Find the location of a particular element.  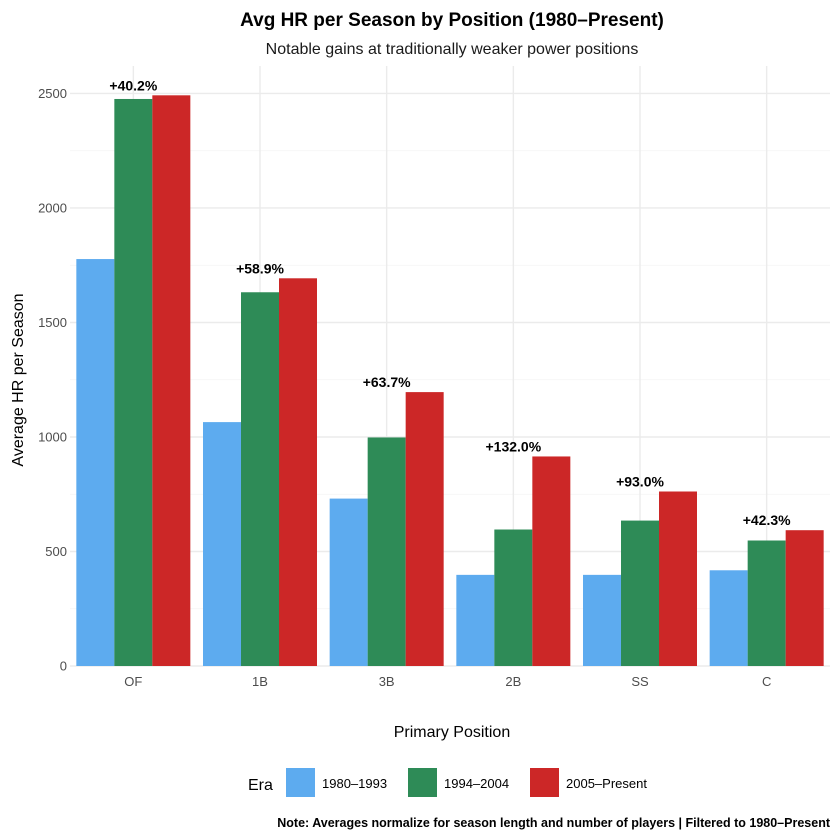

y-tick-label: 1500 is located at coordinates (52, 322).